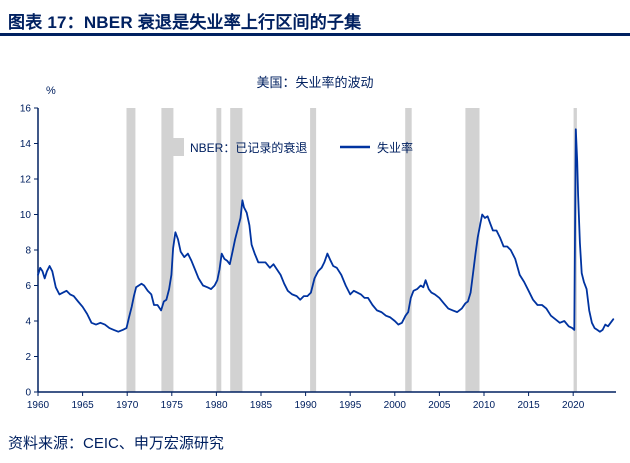 This screenshot has height=463, width=630. I want to click on x-tick-label: 1990, so click(305, 405).